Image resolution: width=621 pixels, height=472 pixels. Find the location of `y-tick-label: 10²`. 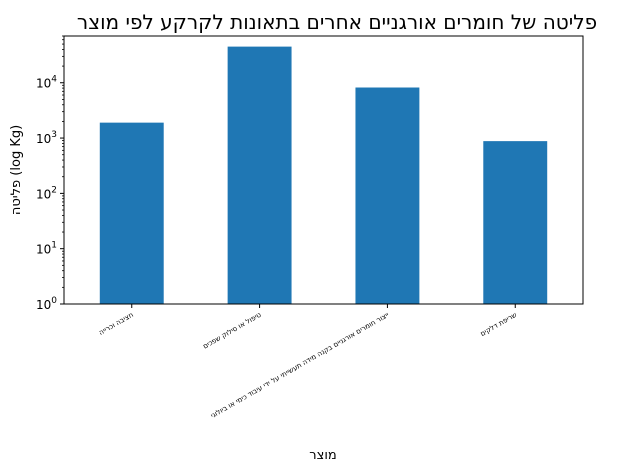

y-tick-label: 10² is located at coordinates (46, 193).